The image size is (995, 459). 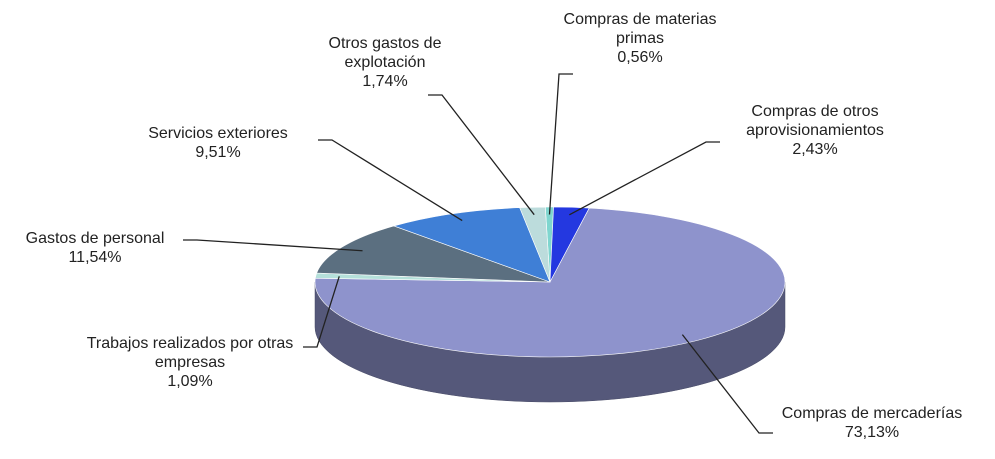 I want to click on value-label: 2,43%, so click(x=815, y=149).